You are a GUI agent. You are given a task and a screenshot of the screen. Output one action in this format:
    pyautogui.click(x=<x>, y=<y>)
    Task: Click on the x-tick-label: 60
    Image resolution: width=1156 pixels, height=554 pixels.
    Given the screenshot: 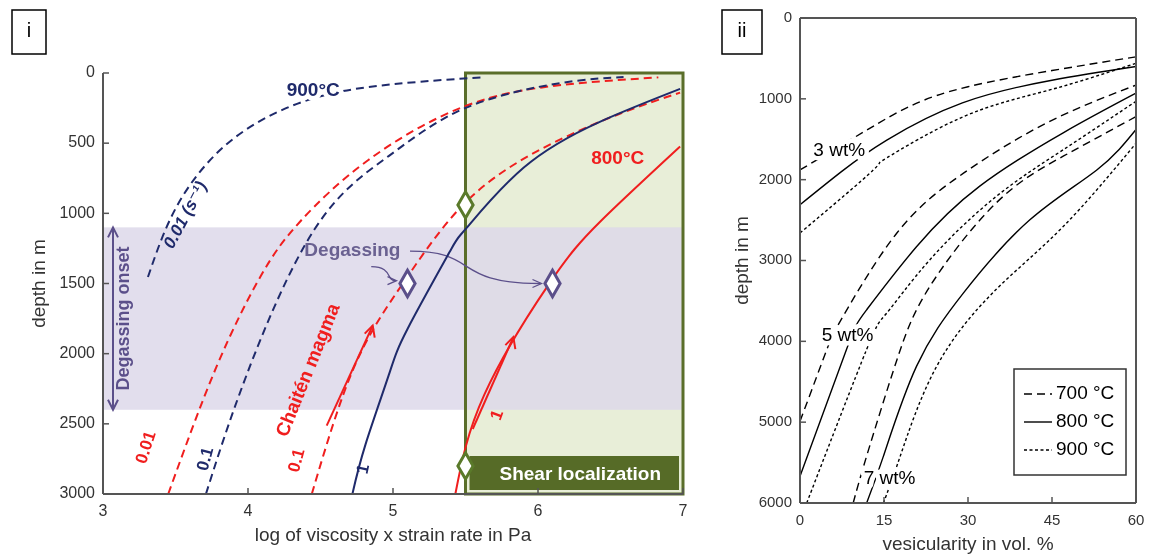 What is the action you would take?
    pyautogui.click(x=1136, y=519)
    